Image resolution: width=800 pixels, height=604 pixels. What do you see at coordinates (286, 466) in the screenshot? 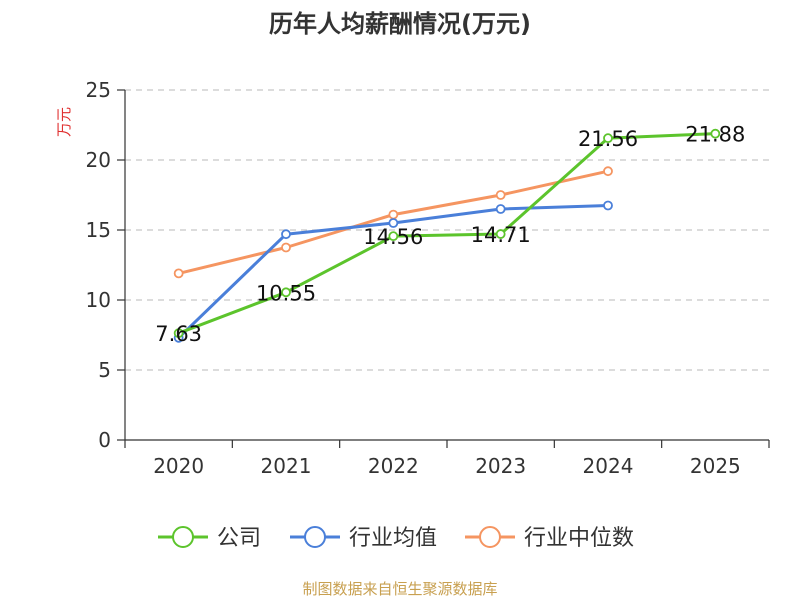
I see `x-tick-label: 2021` at bounding box center [286, 466].